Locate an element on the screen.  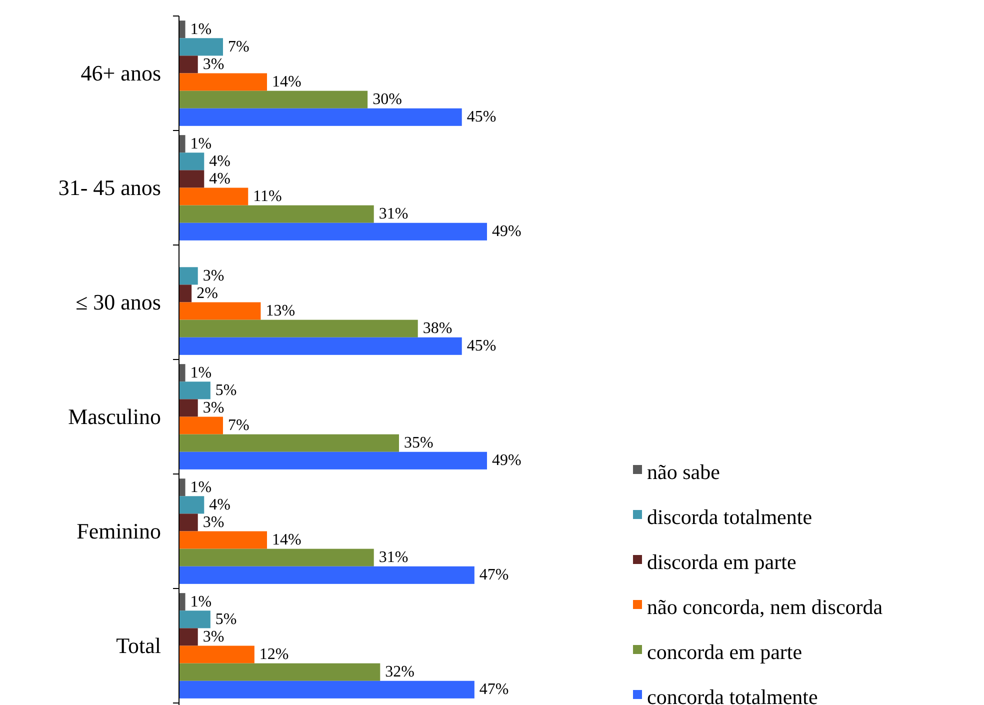
y-tick-label: 46+ anos is located at coordinates (120, 73).